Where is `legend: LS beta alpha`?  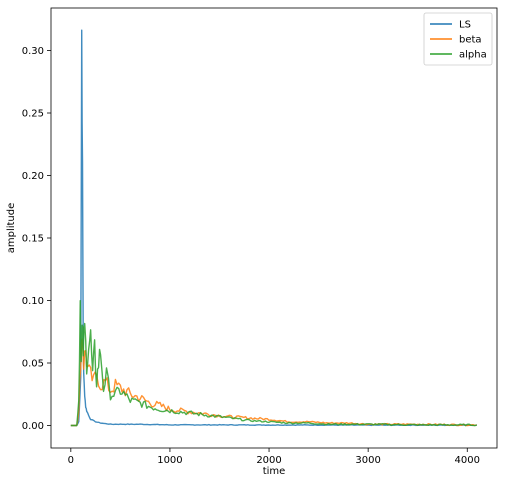 legend: LS beta alpha is located at coordinates (458, 39).